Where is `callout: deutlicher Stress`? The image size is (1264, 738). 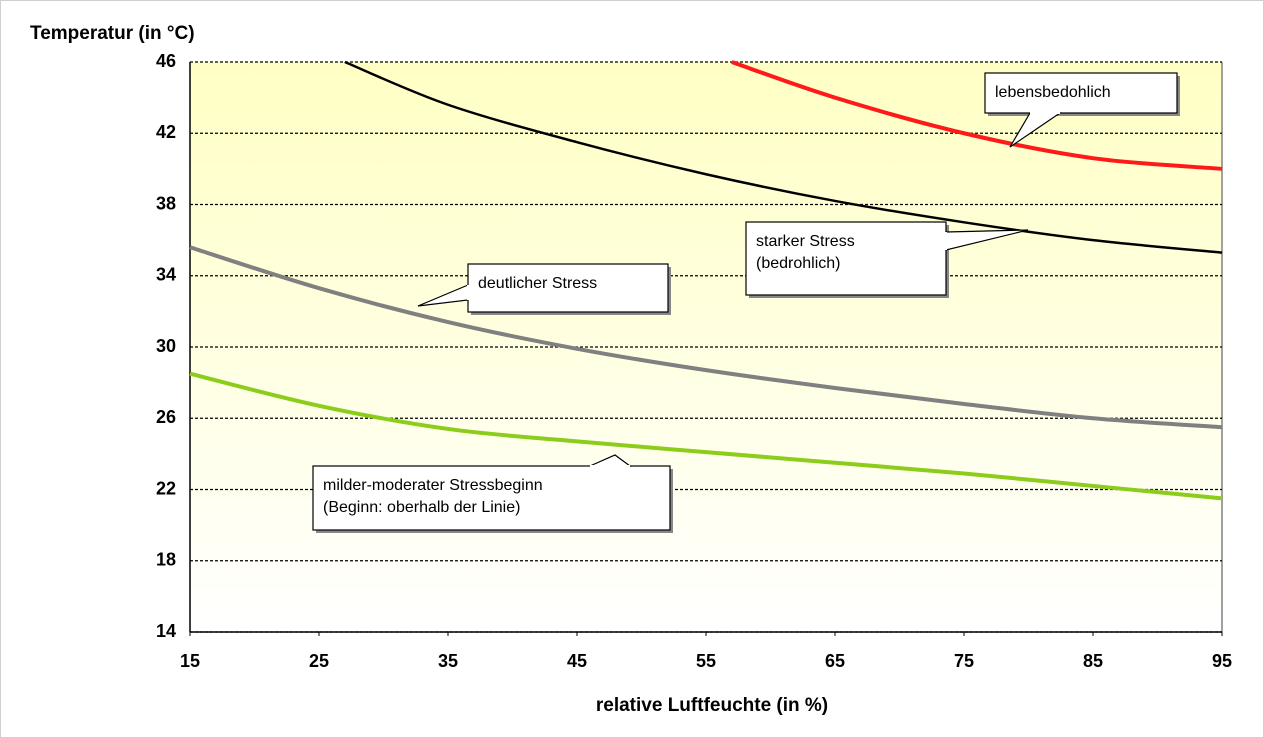 callout: deutlicher Stress is located at coordinates (544, 289).